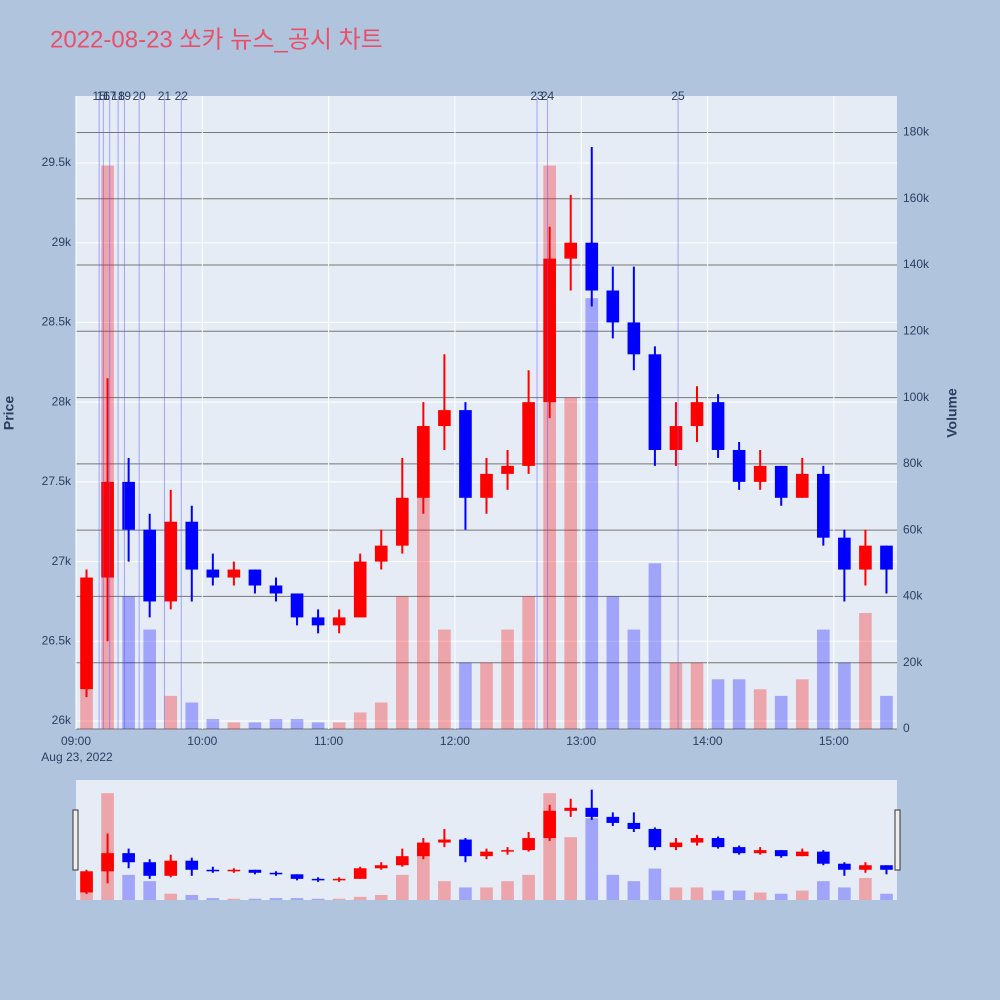 Image resolution: width=1000 pixels, height=1000 pixels. What do you see at coordinates (110, 96) in the screenshot?
I see `event-label: 17` at bounding box center [110, 96].